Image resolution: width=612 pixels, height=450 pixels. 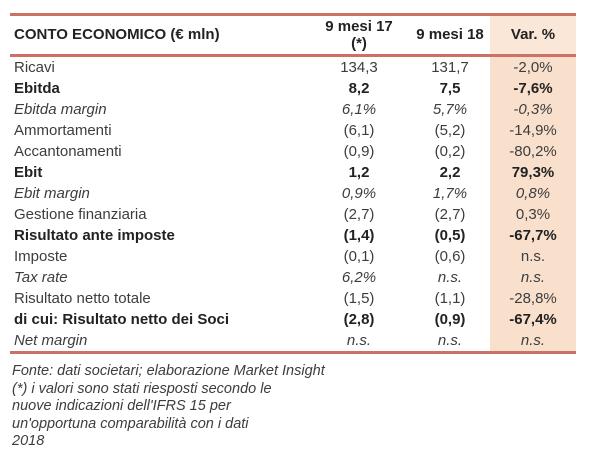 What do you see at coordinates (41, 256) in the screenshot?
I see `row-label: Imposte` at bounding box center [41, 256].